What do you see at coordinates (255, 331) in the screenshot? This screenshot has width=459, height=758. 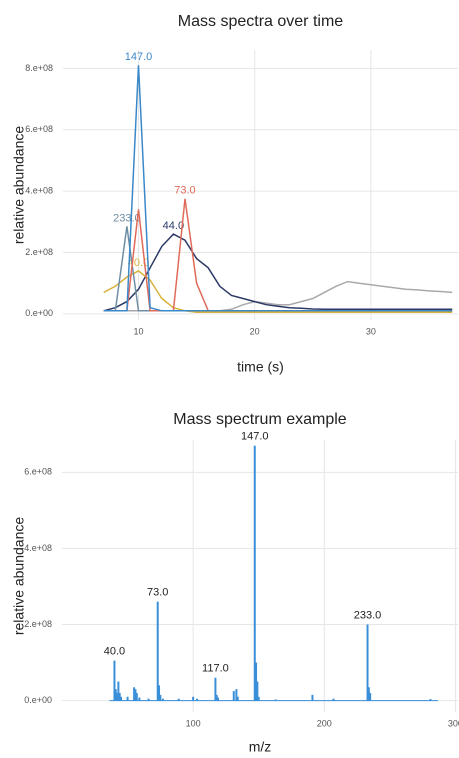 I see `x-tick-label: 20` at bounding box center [255, 331].